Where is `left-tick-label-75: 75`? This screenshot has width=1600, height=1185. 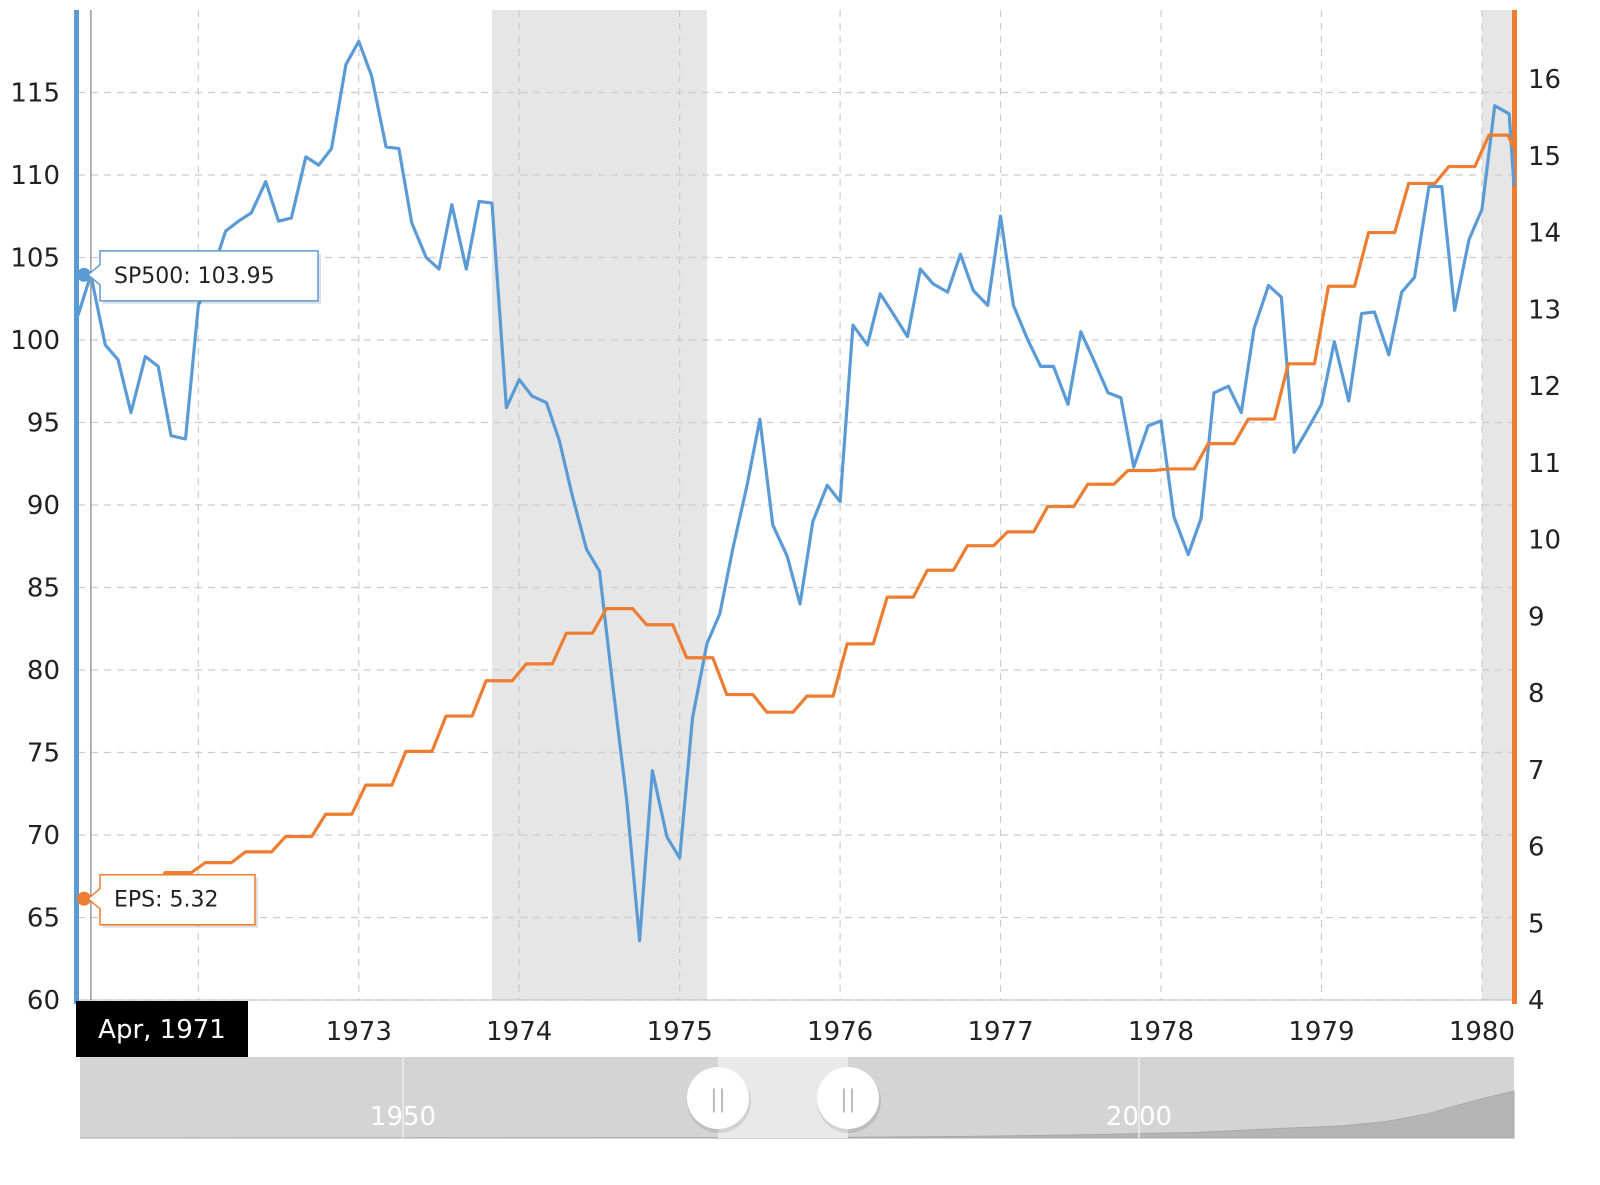 left-tick-label-75: 75 is located at coordinates (43, 754).